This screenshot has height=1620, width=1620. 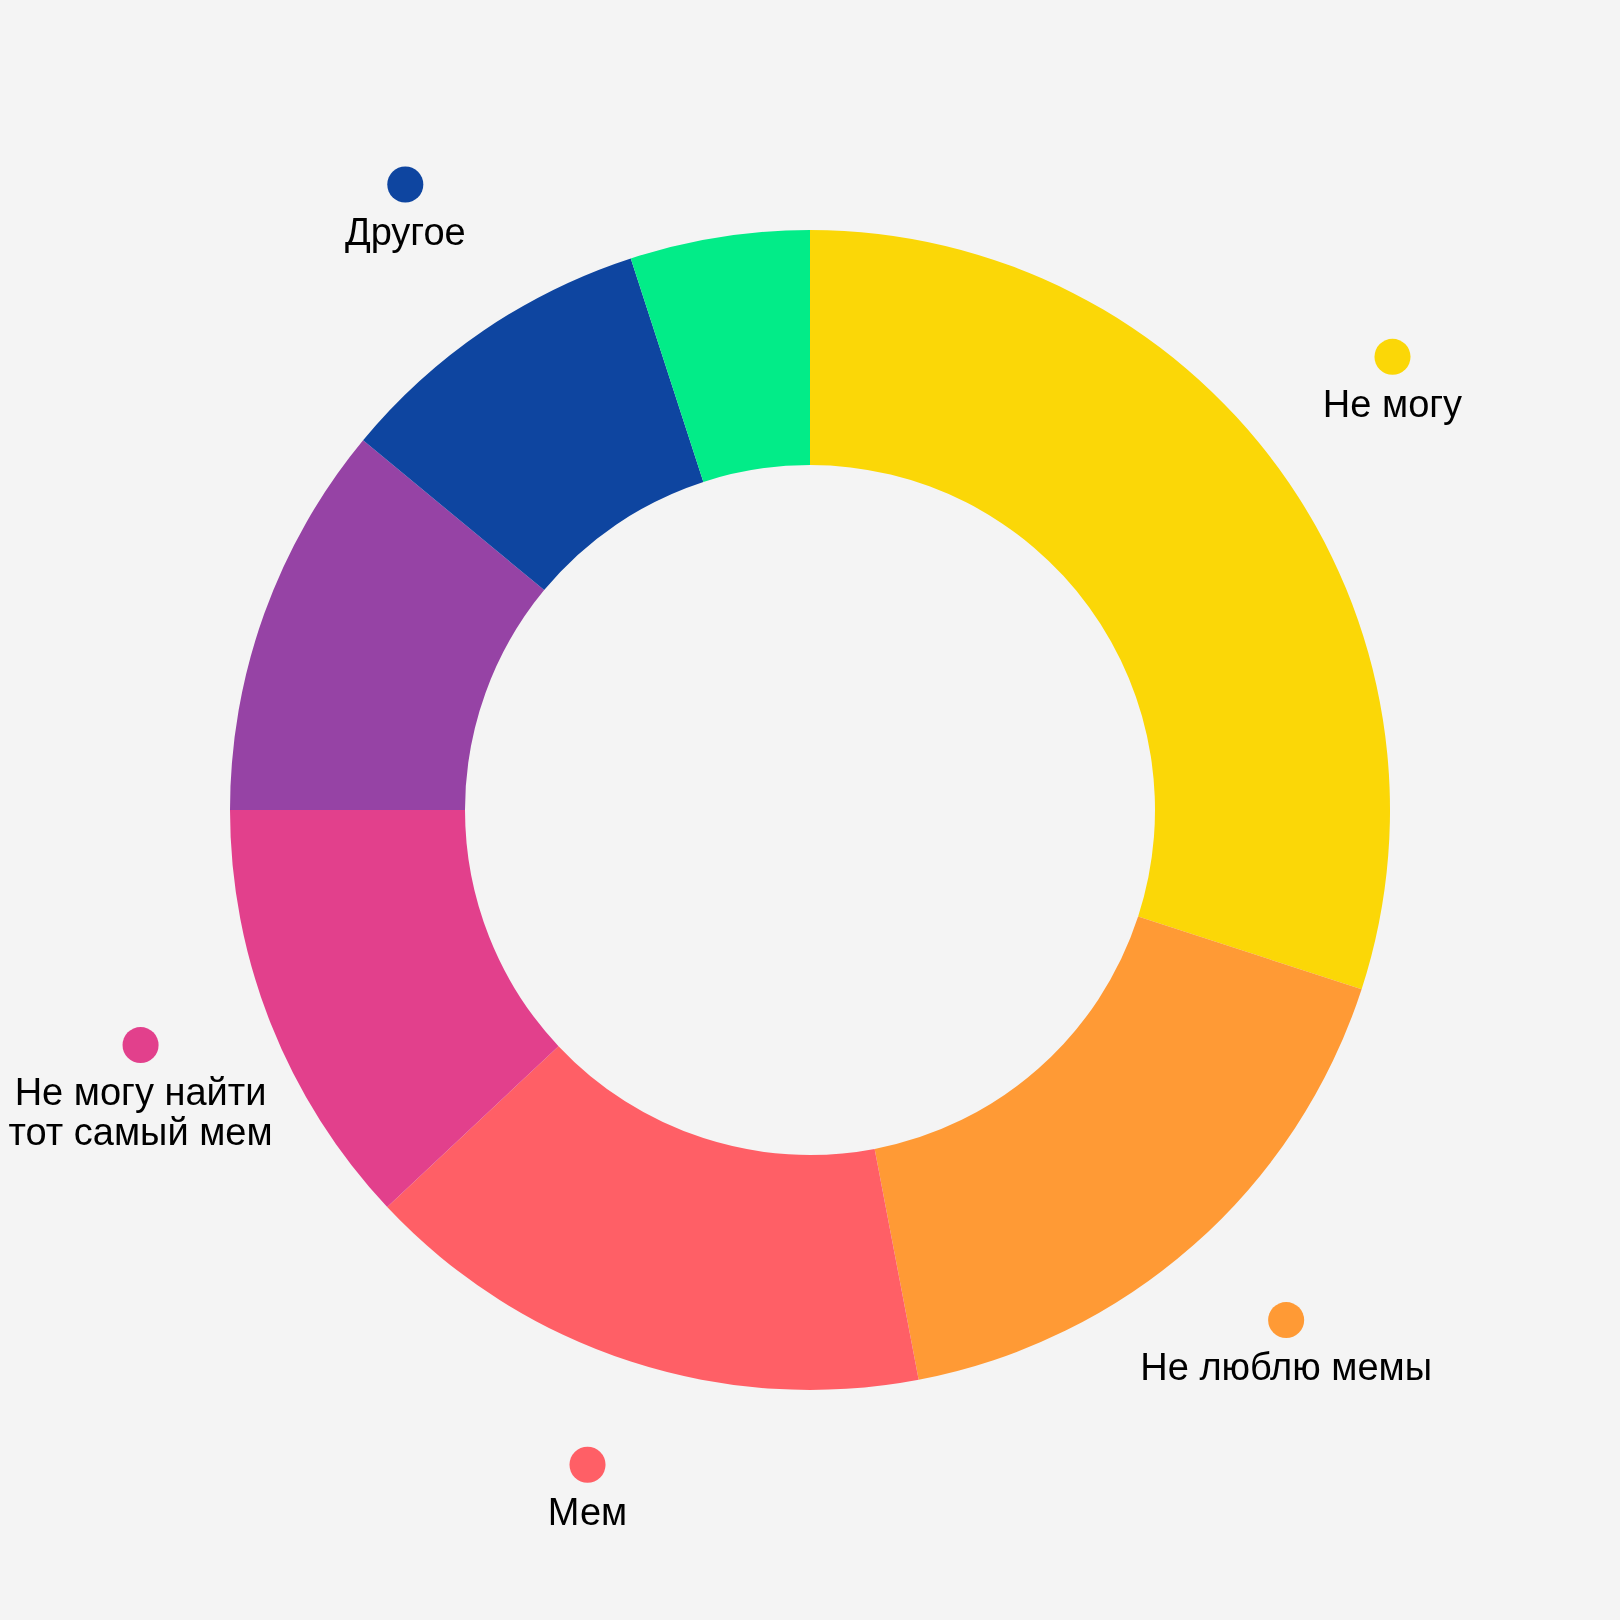 What do you see at coordinates (1286, 1367) in the screenshot?
I see `legend-label: Не люблю мемы` at bounding box center [1286, 1367].